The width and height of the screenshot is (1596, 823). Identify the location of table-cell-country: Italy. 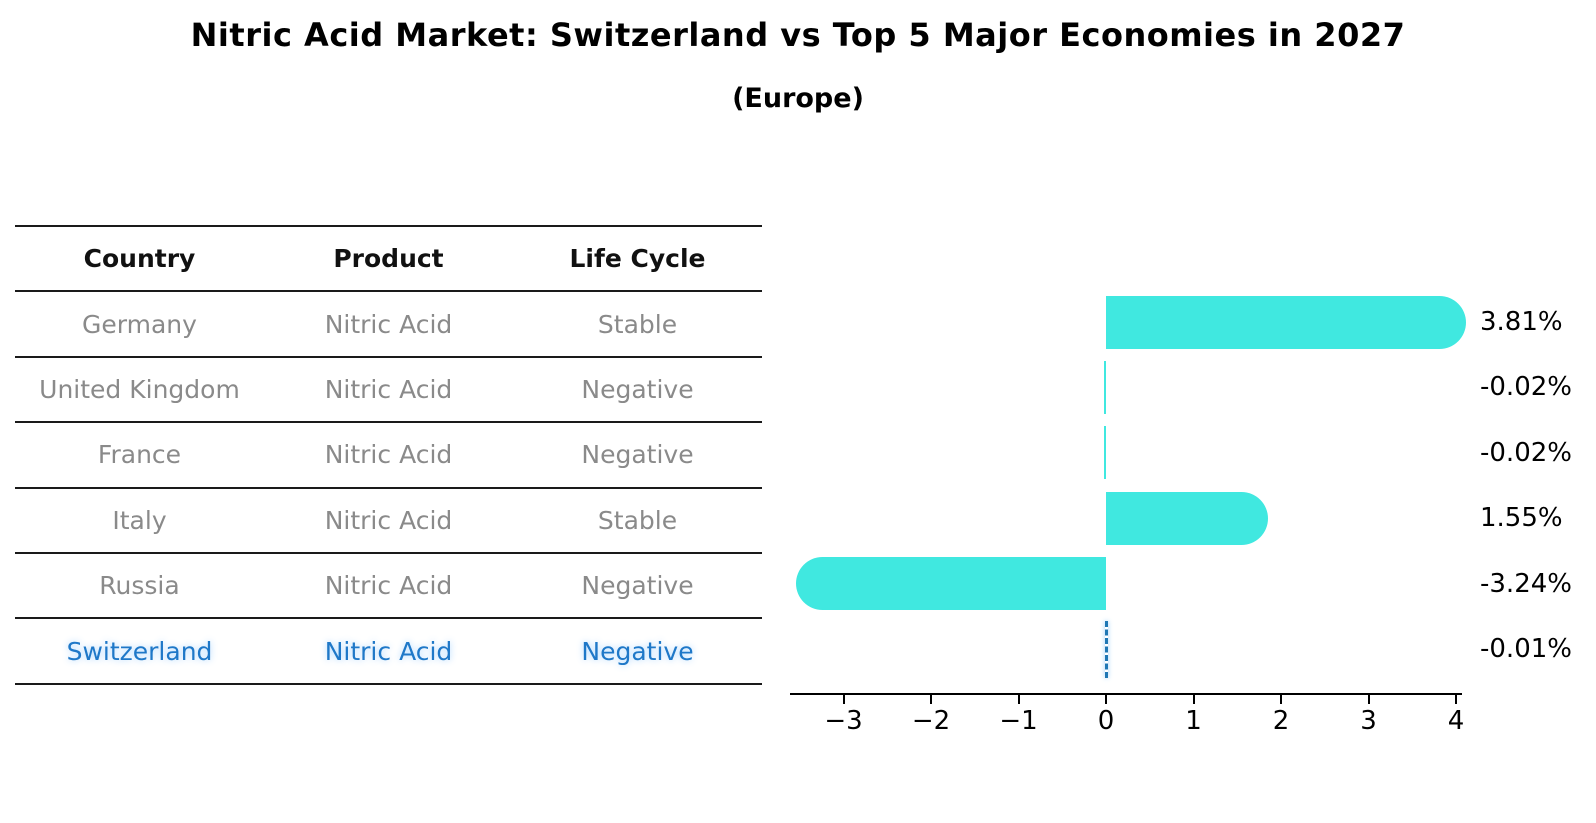
(139, 520).